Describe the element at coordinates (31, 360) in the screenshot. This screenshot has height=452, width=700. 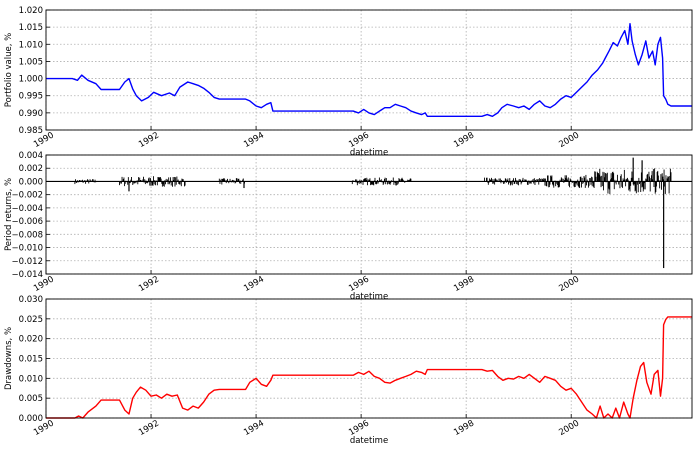
I see `y-tick-label: 0.015` at that location.